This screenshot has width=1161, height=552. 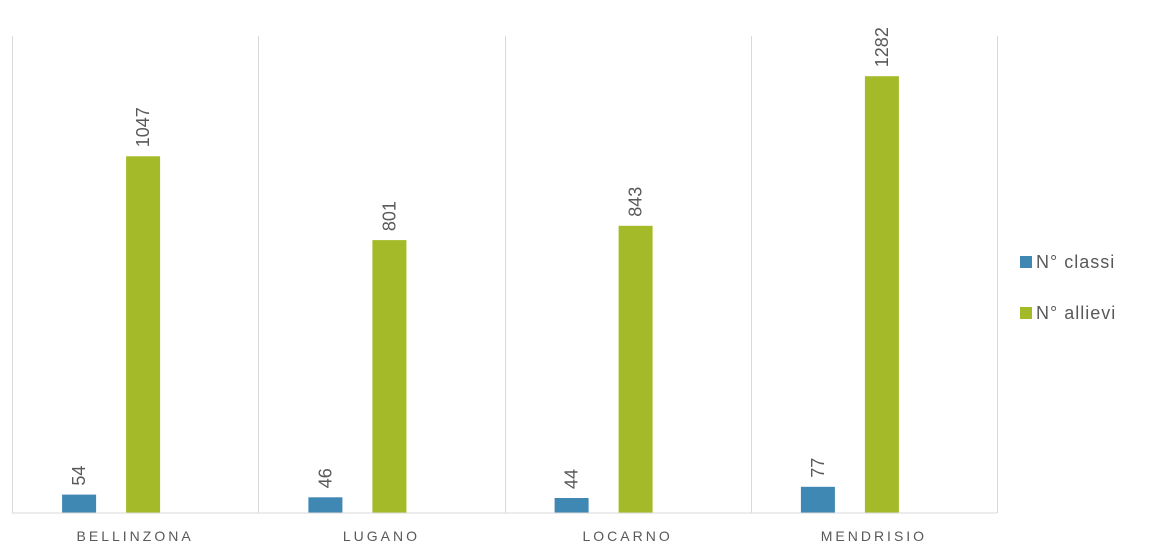 I want to click on legend-item-allievi: N° allievi, so click(x=1068, y=313).